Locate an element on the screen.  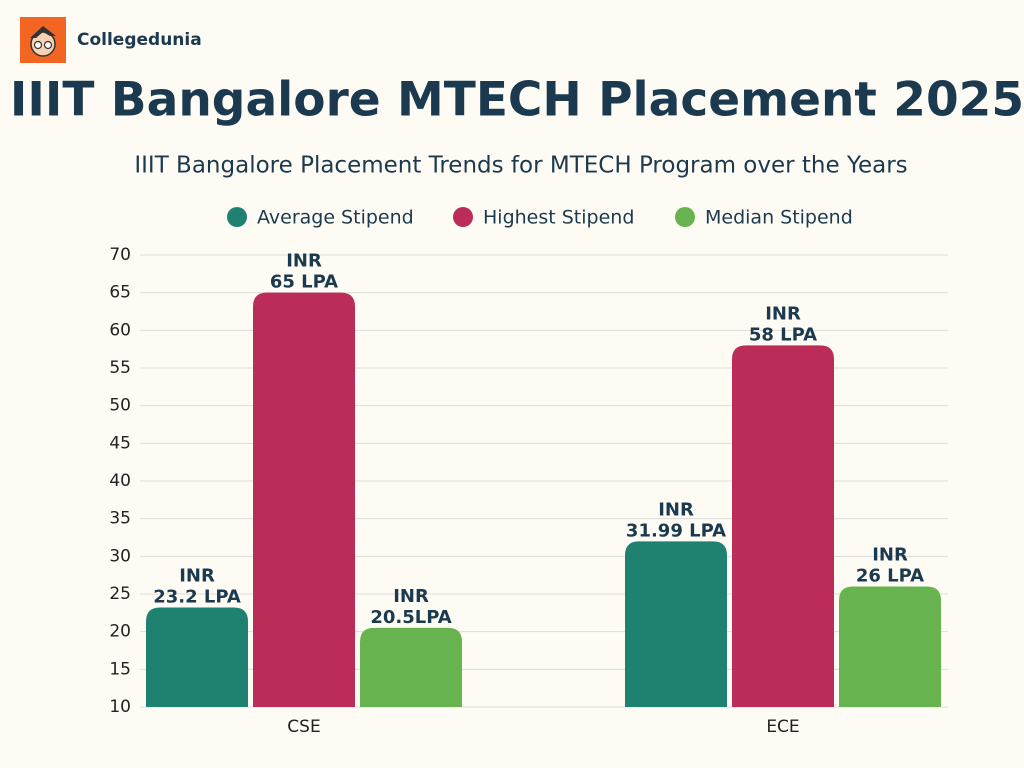
value-label-line: 31.99 LPA is located at coordinates (676, 530).